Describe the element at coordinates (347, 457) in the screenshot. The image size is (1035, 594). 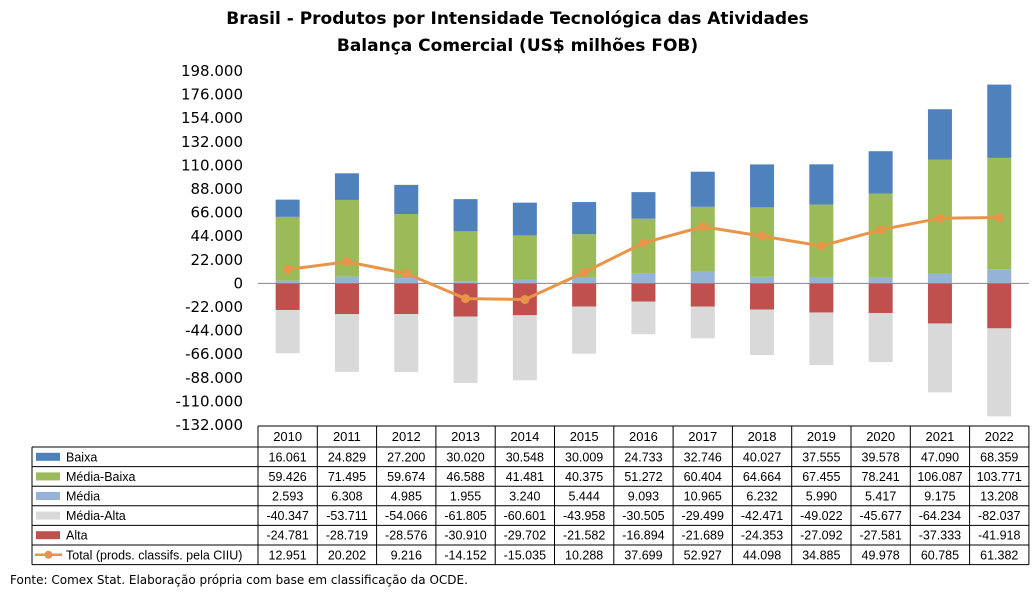
I see `data-label: 24.829` at that location.